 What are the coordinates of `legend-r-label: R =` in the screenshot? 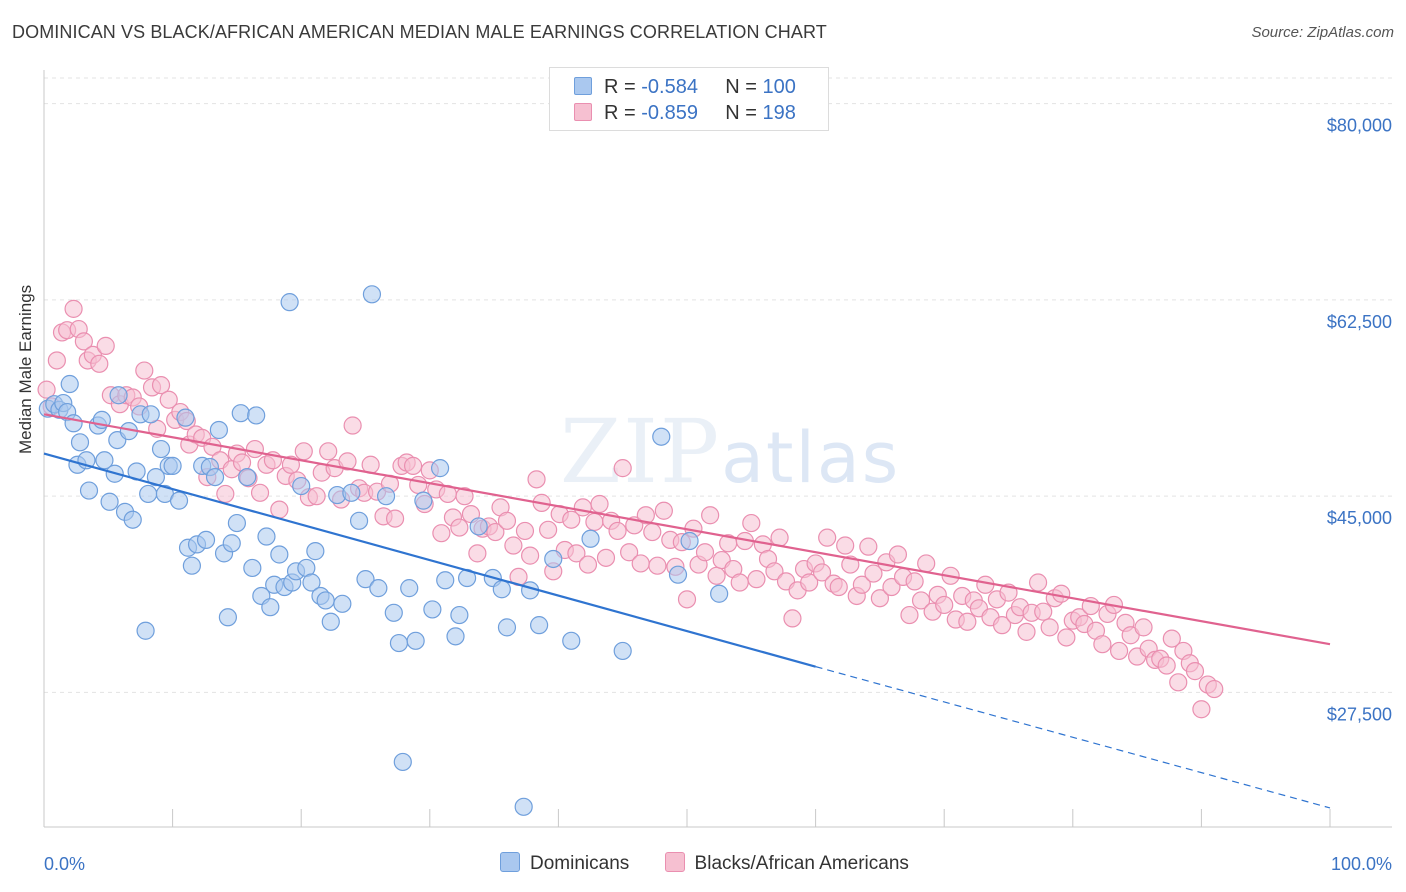 It's located at (623, 113).